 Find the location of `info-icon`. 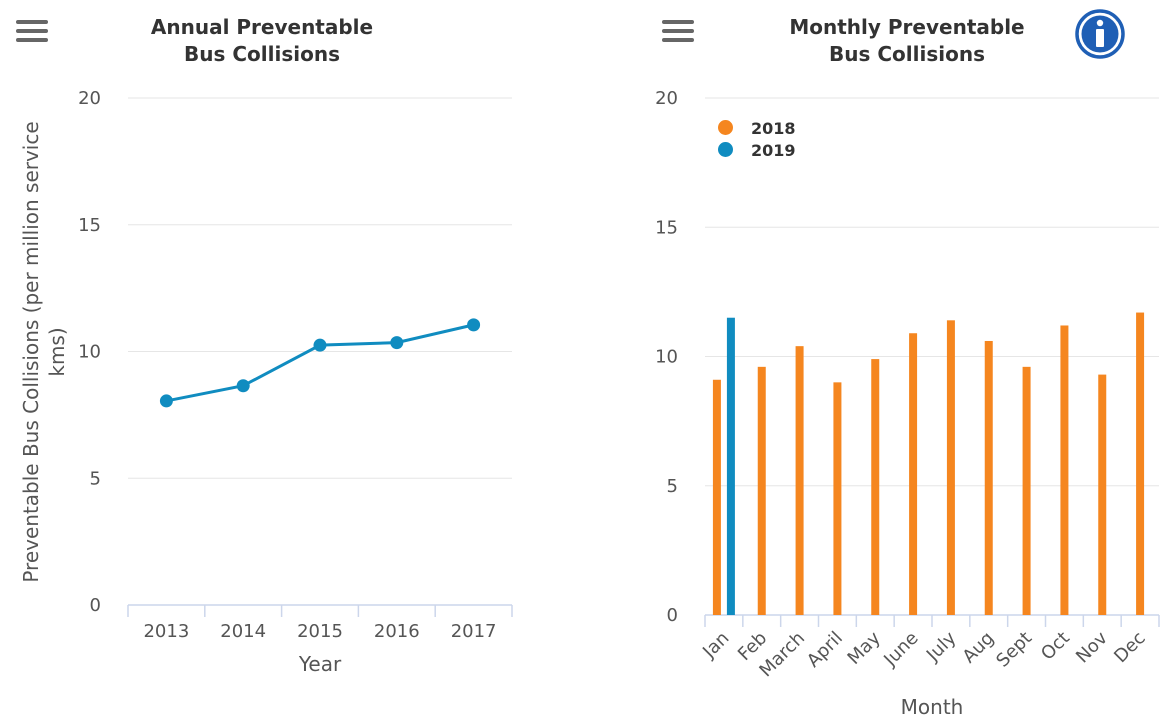

info-icon is located at coordinates (1100, 34).